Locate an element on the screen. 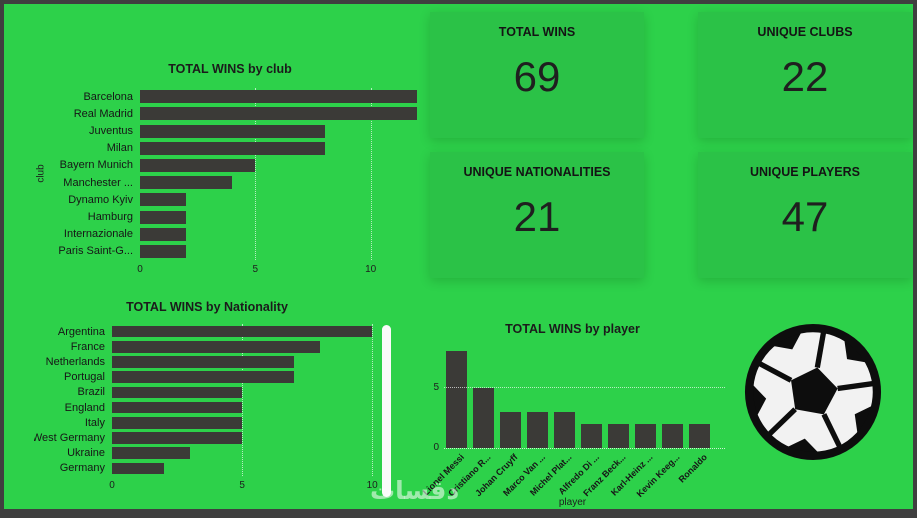 This screenshot has width=917, height=518. category-label: Internazionale is located at coordinates (98, 234).